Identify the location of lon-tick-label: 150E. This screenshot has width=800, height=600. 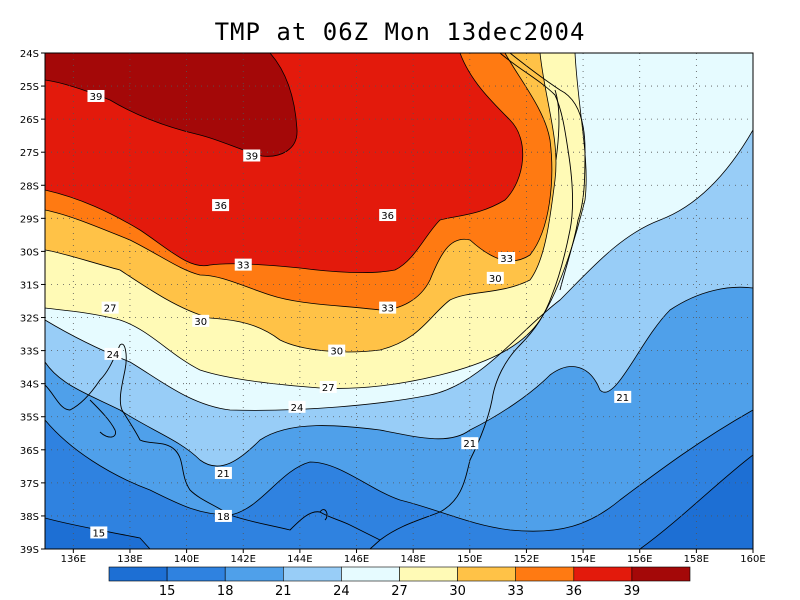
(469, 559).